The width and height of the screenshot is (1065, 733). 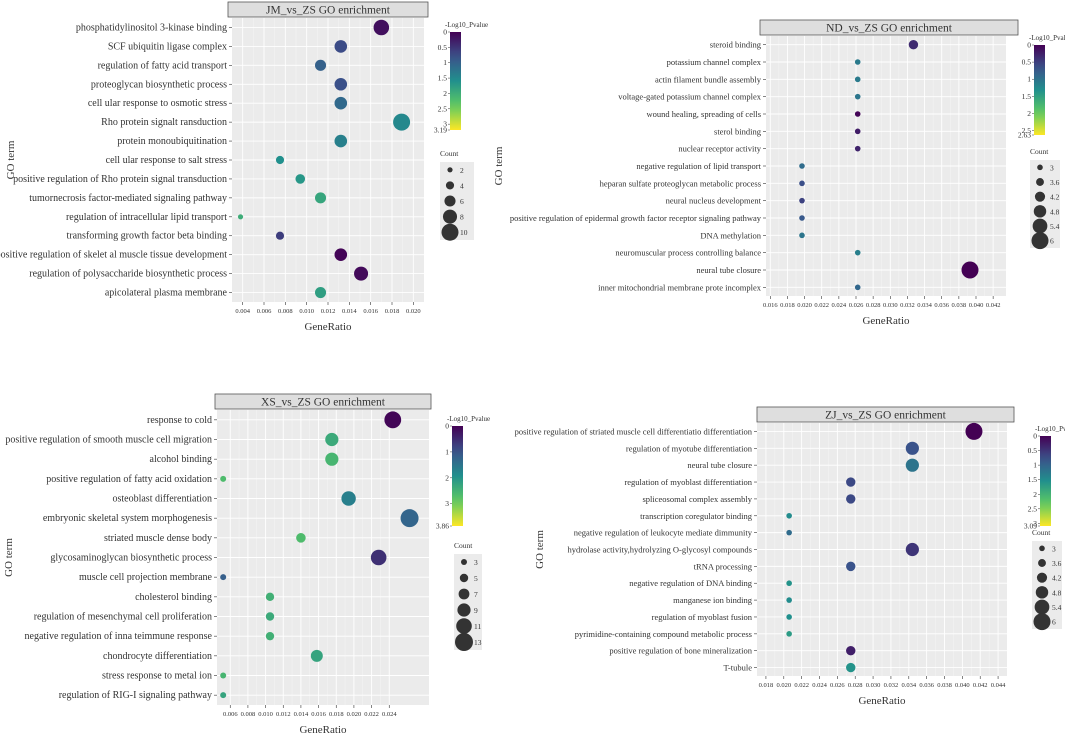 I want to click on y-tick-label: Rho protein signalt ransduction, so click(x=164, y=122).